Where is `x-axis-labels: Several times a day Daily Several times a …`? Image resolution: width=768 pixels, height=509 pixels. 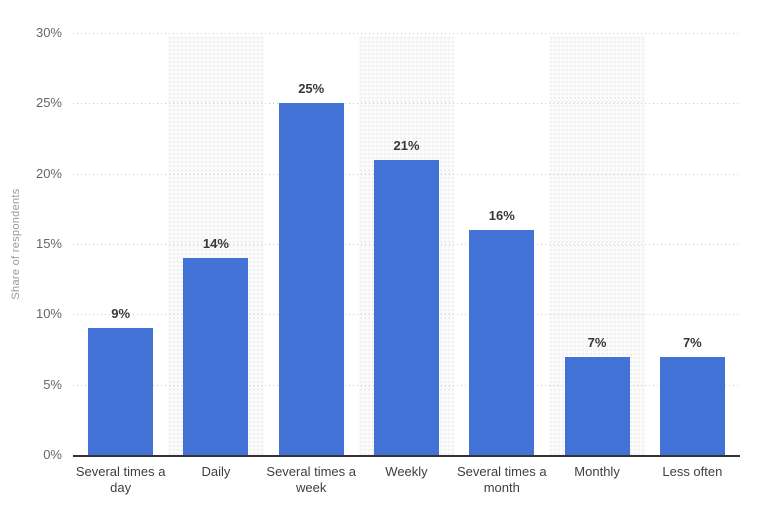
x-axis-labels: Several times a day Daily Several times a … is located at coordinates (406, 484).